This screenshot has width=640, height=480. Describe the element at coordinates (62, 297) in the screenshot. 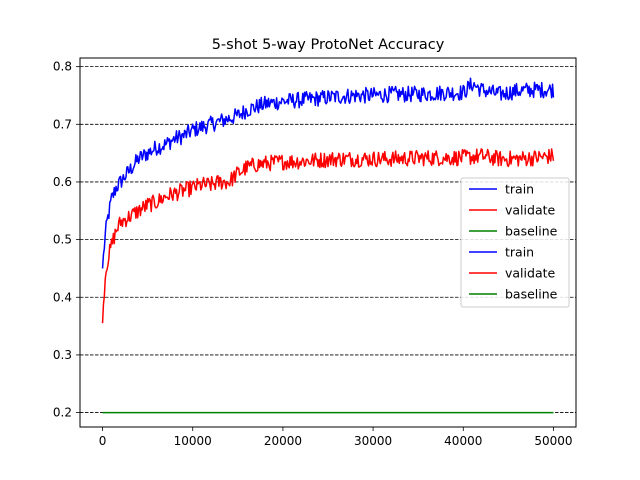

I see `y-tick-label: 0.4` at that location.